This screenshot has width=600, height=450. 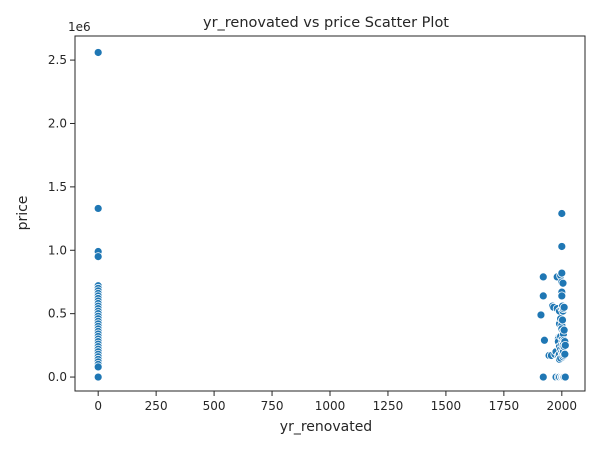 What do you see at coordinates (326, 23) in the screenshot?
I see `chart-title: yr_renovated vs price Scatter Plot` at bounding box center [326, 23].